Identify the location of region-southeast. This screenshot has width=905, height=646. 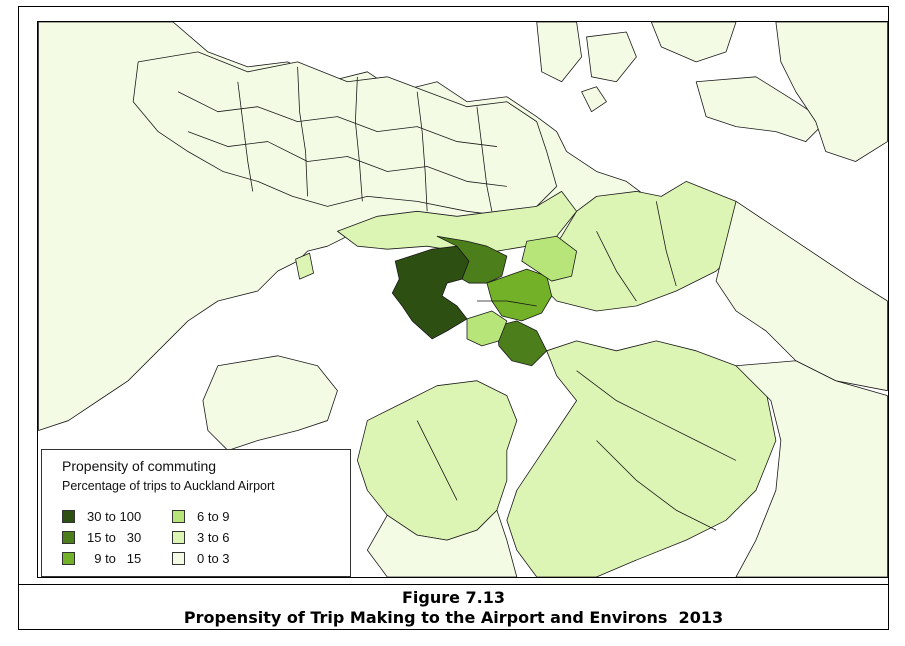
(641, 458).